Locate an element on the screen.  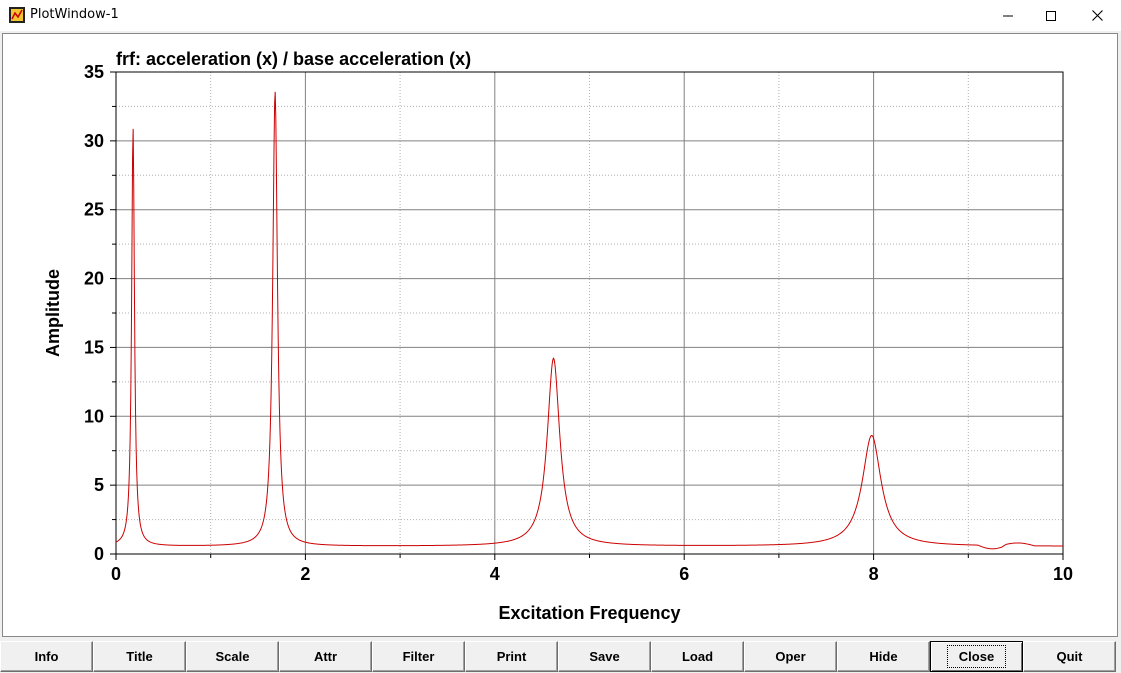
print-button: Print is located at coordinates (511, 656).